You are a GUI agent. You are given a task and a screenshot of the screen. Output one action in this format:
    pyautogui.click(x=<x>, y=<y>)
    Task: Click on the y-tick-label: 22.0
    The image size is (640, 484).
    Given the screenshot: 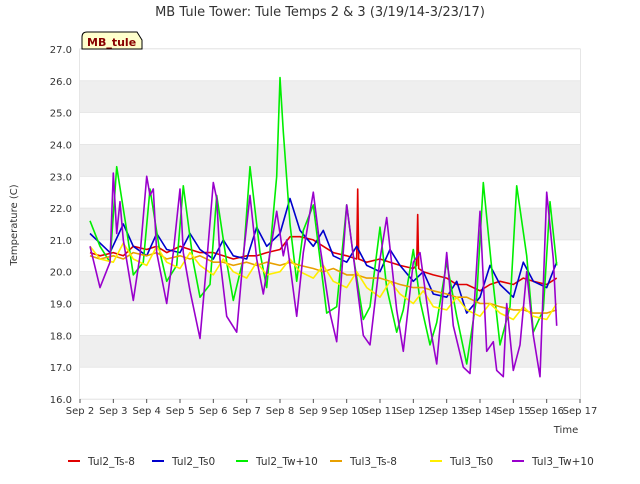 What is the action you would take?
    pyautogui.click(x=61, y=209)
    